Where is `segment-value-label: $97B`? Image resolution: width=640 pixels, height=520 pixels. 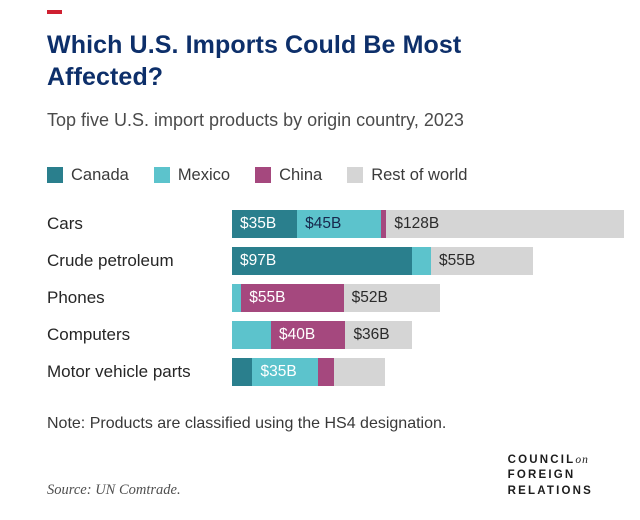
segment-value-label: $97B is located at coordinates (258, 260).